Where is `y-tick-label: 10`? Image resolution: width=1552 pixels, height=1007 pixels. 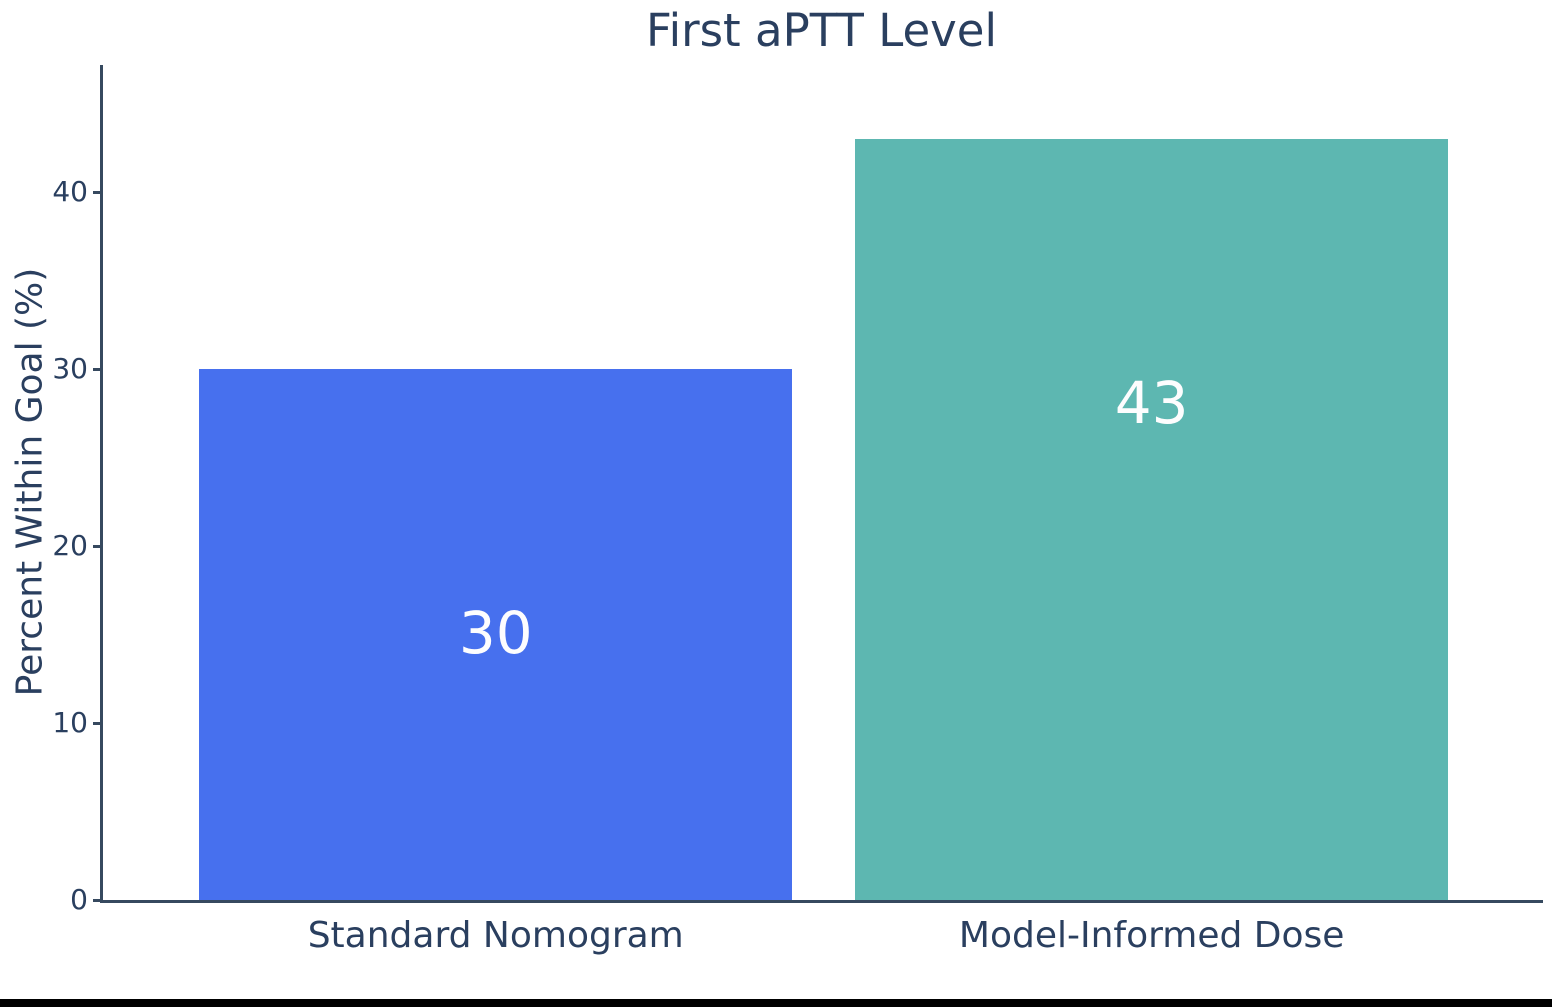 y-tick-label: 10 is located at coordinates (70, 723).